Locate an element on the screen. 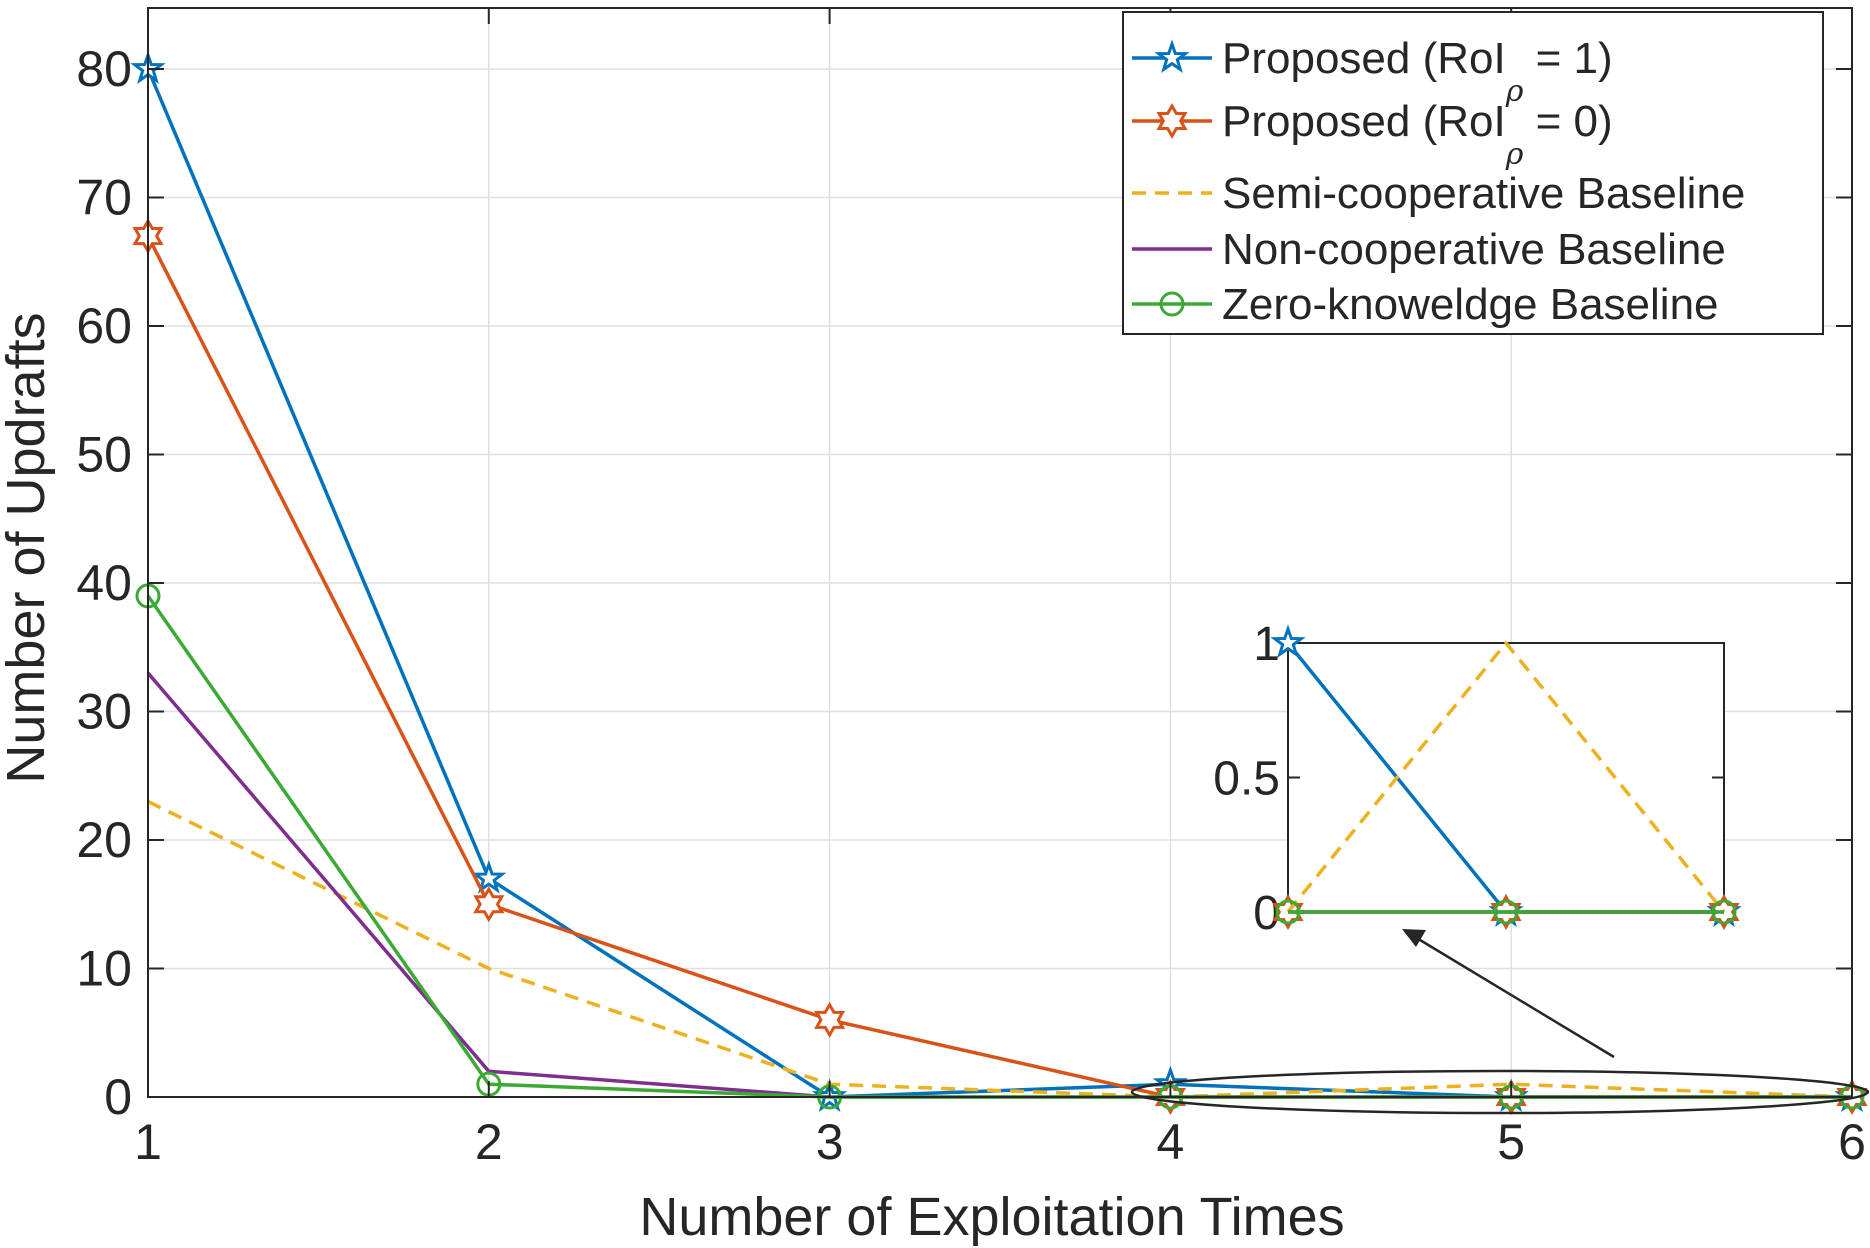 The height and width of the screenshot is (1248, 1870). inset-y-tick-label: 1 is located at coordinates (1266, 644).